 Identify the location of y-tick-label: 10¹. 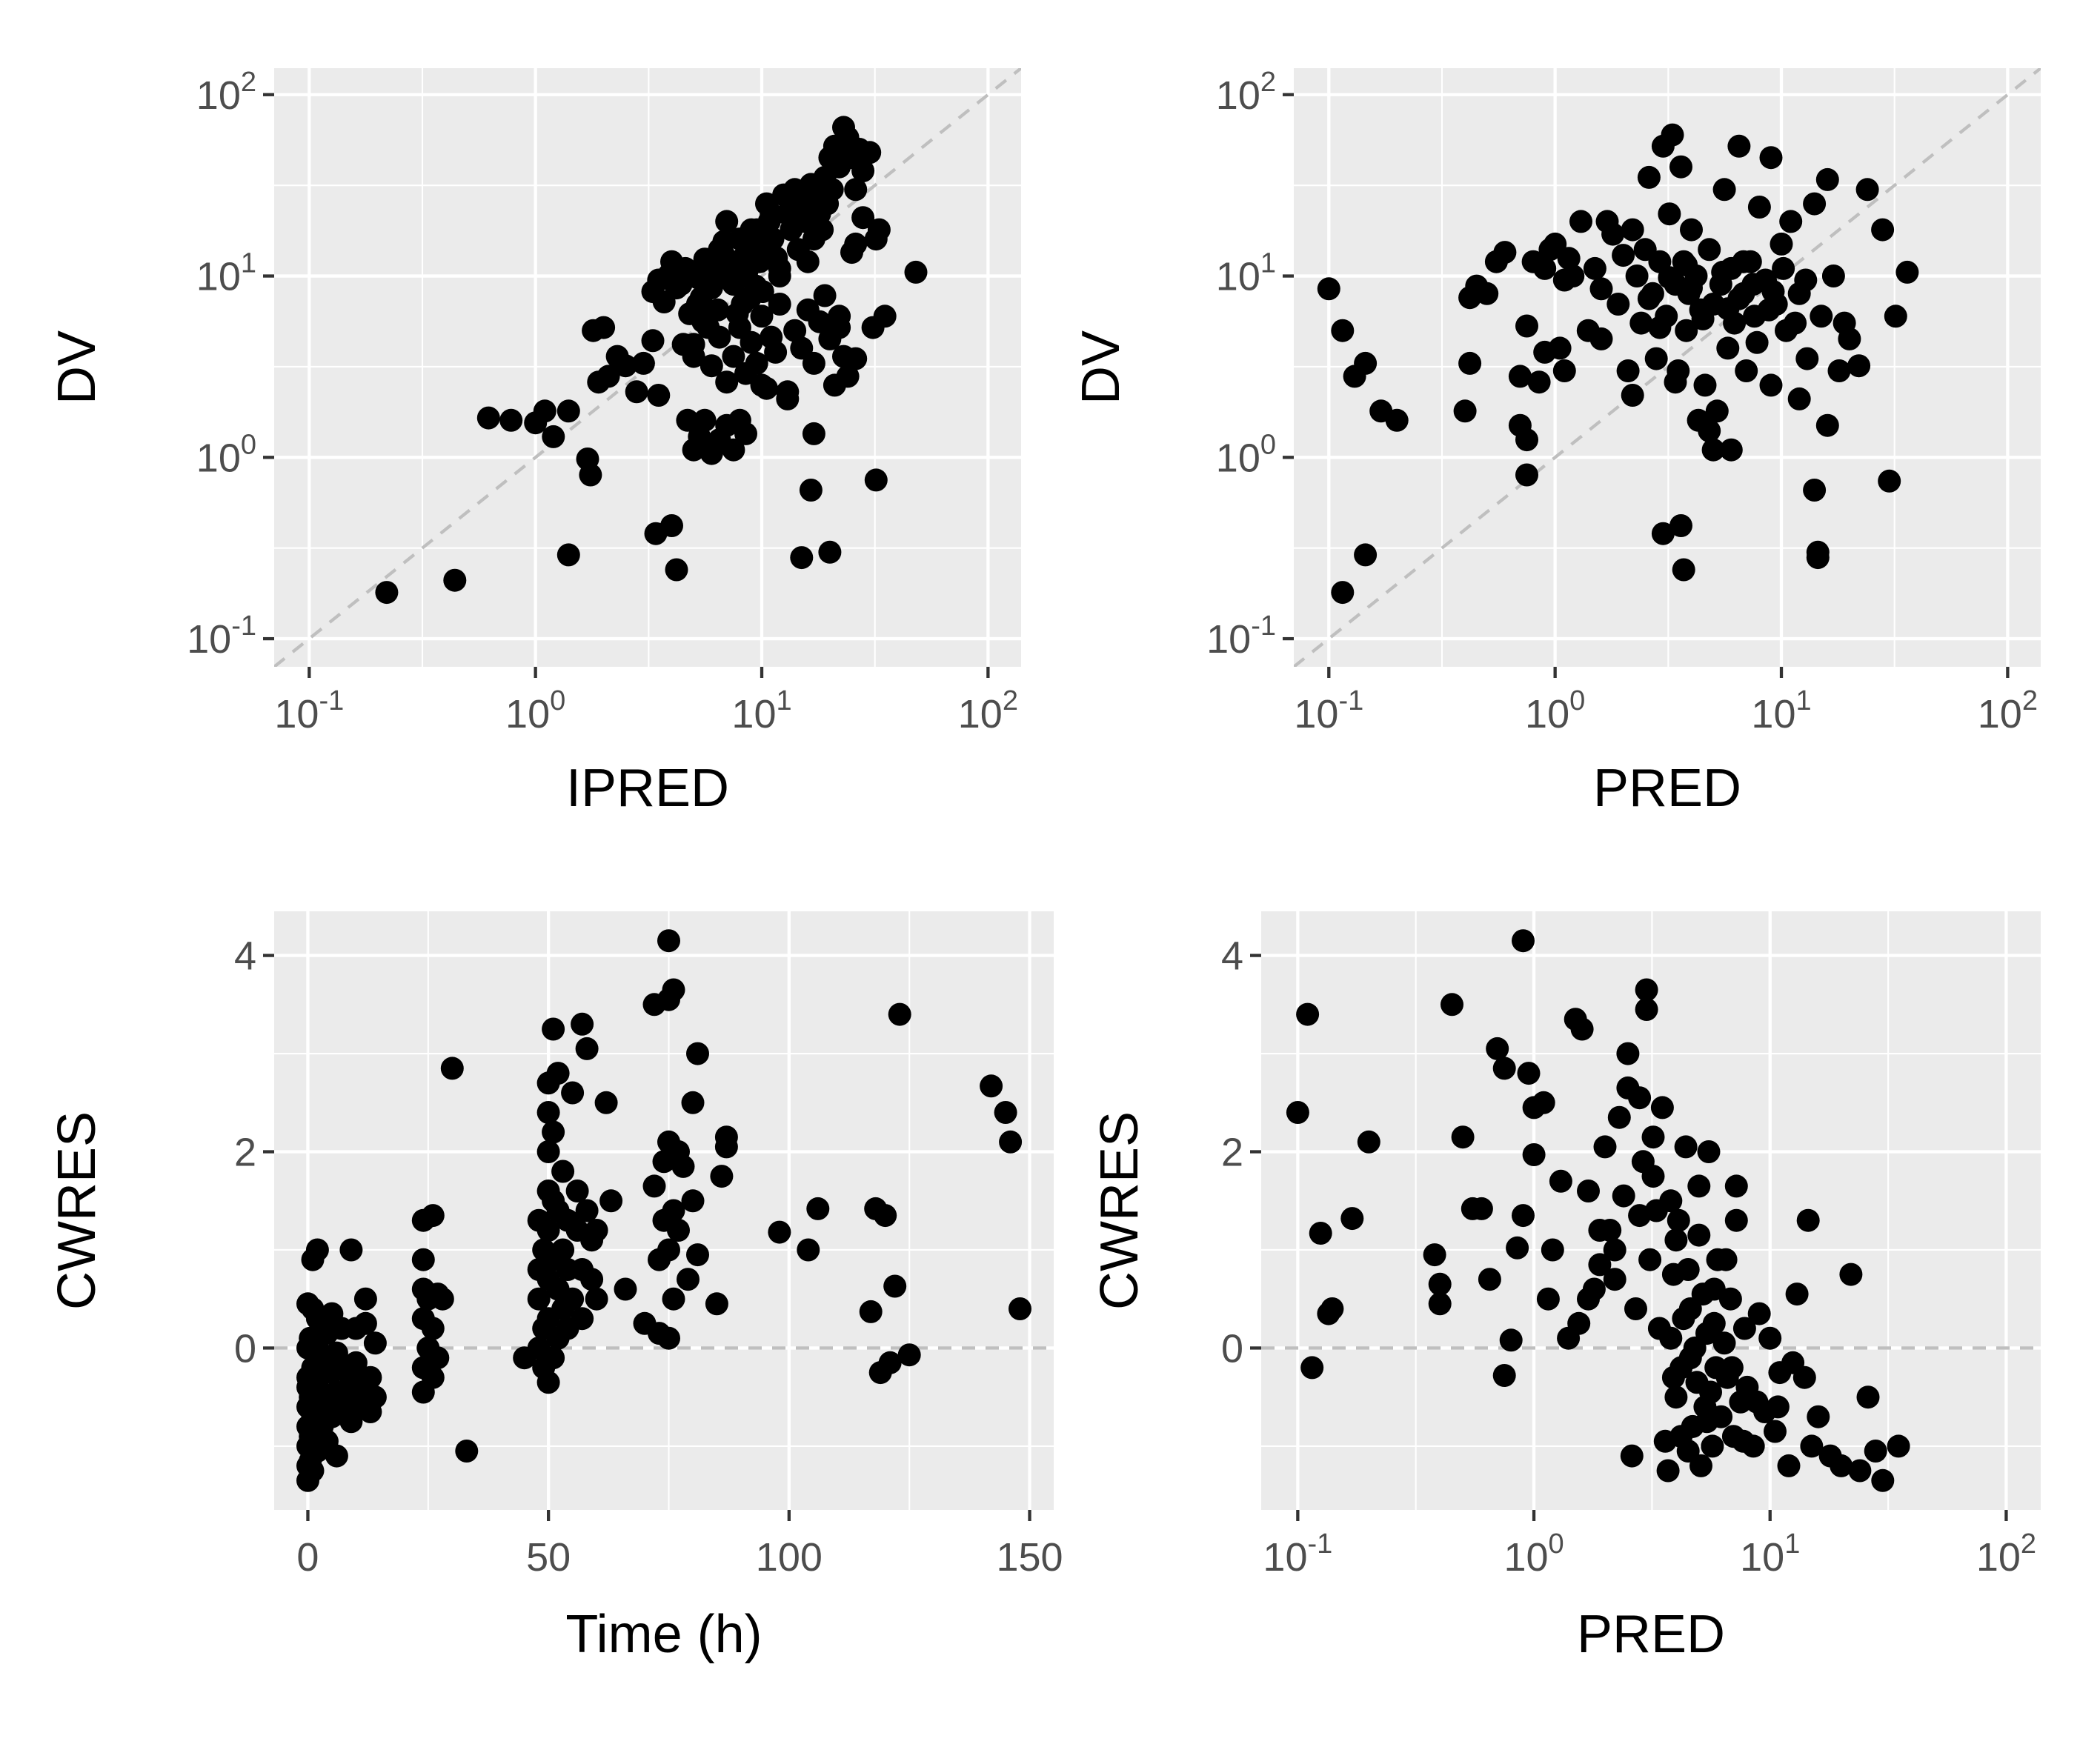
(1246, 273).